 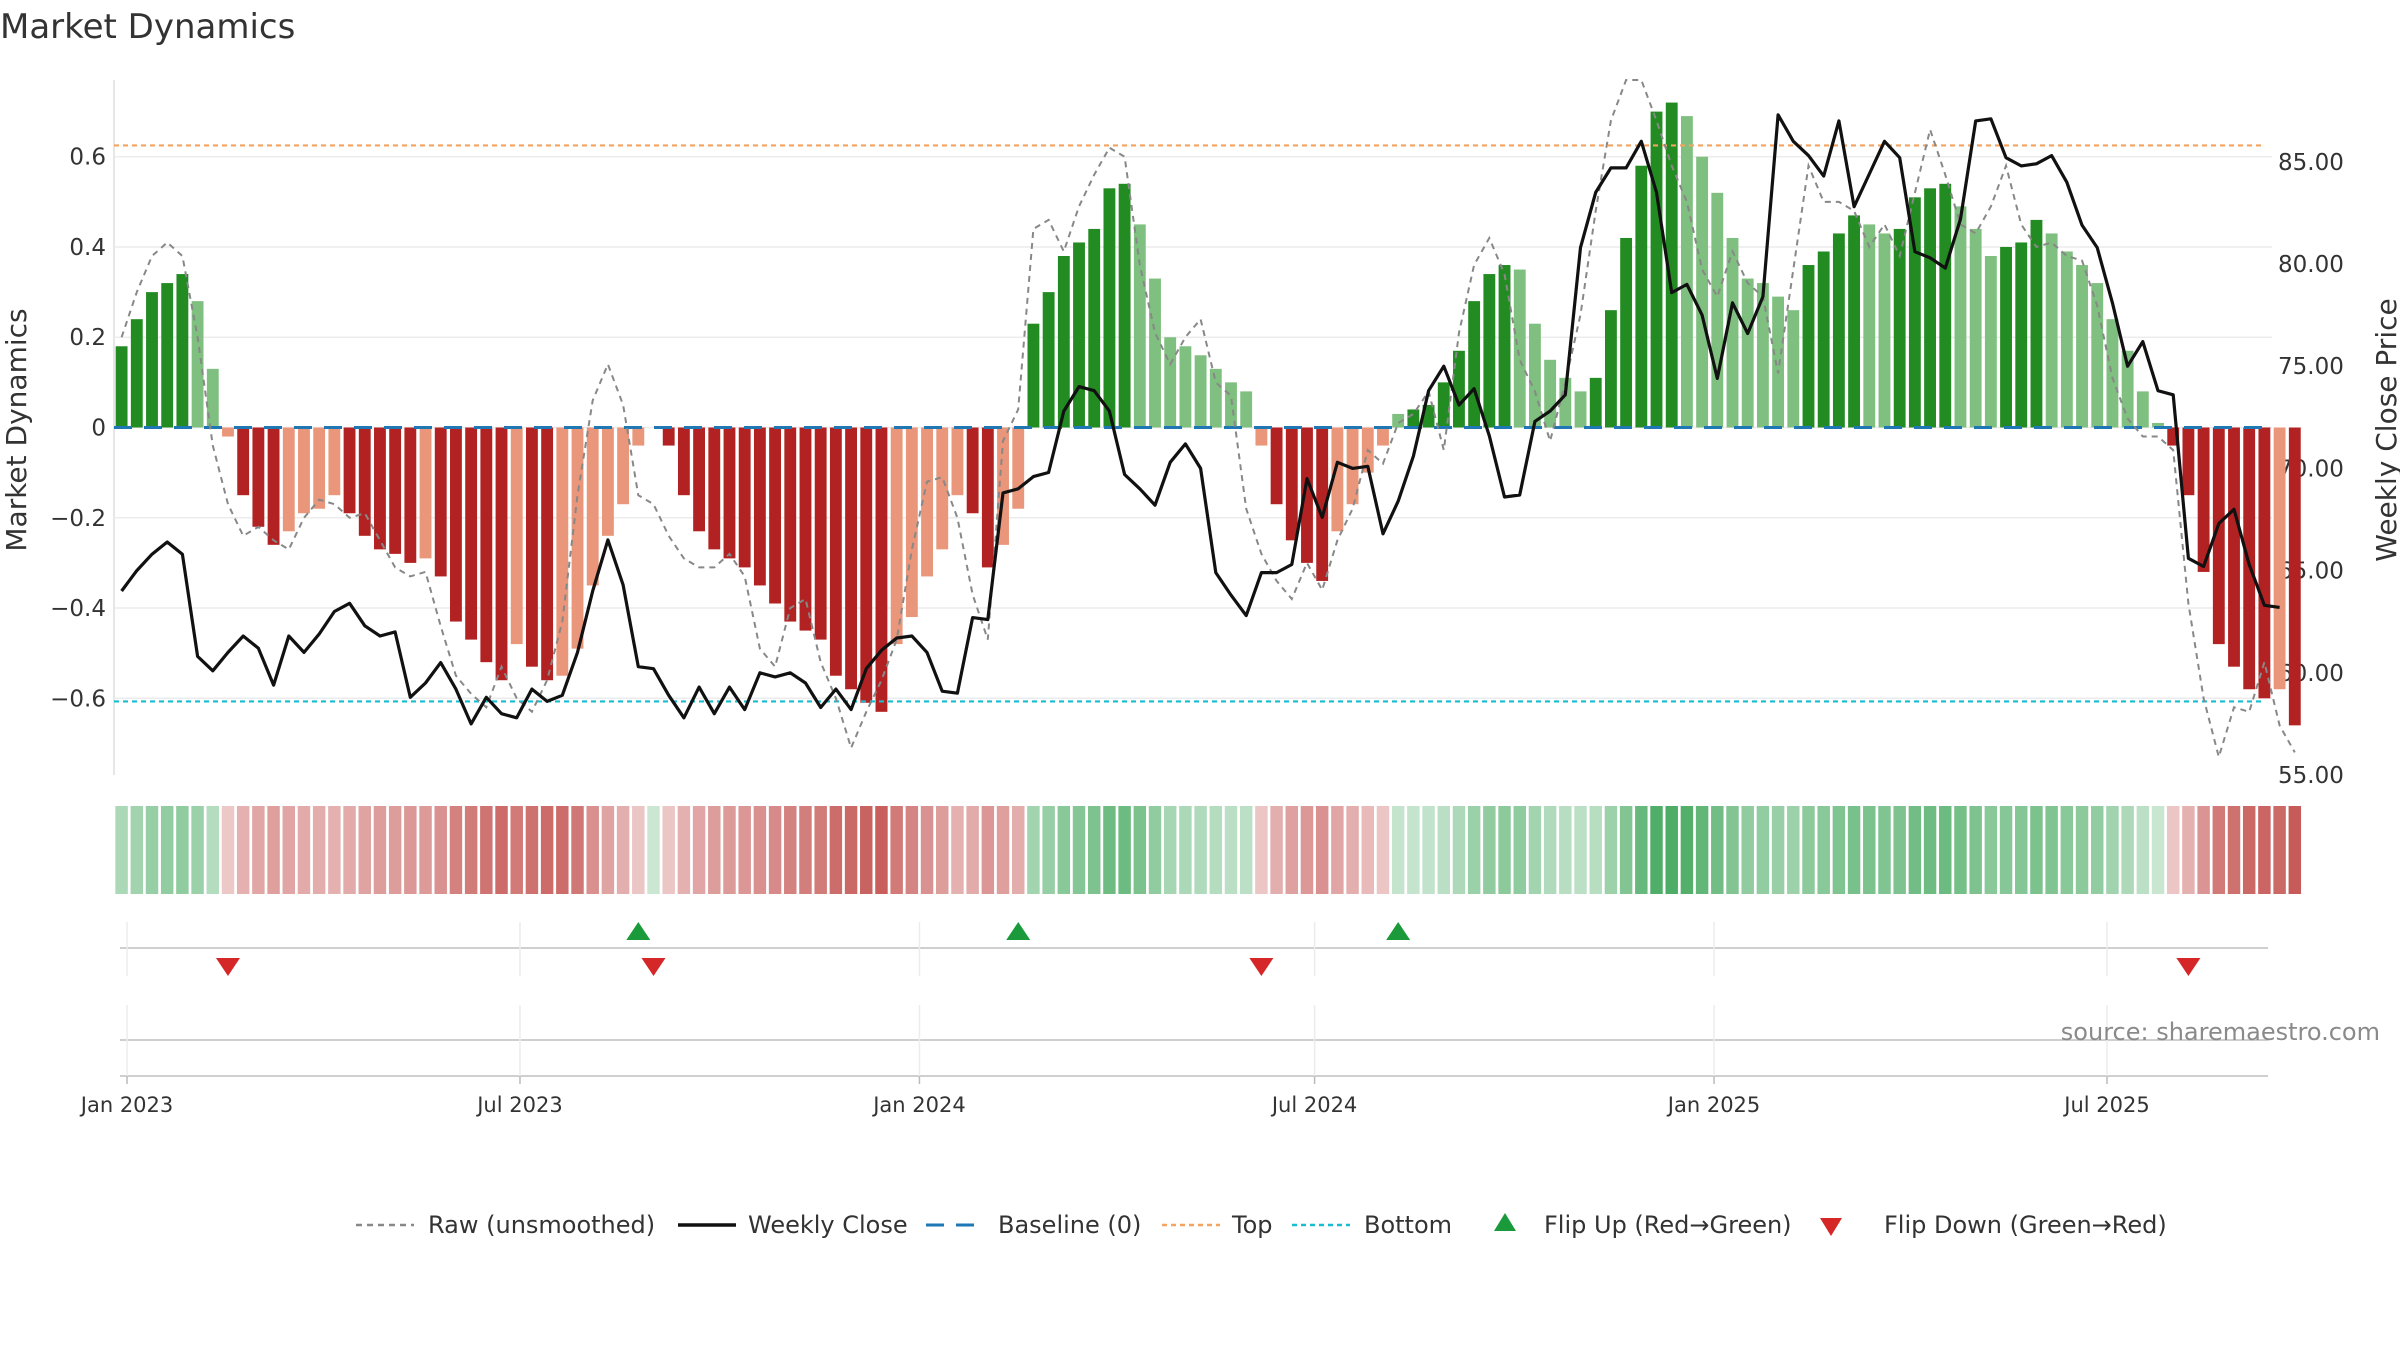 I want to click on flip-up-marker, so click(x=1398, y=931).